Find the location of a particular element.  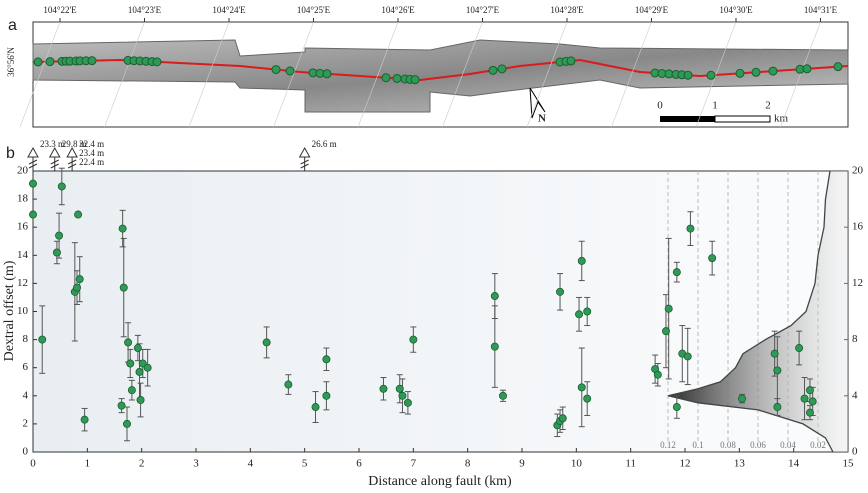

y-tick-label: 20 is located at coordinates (23, 171).